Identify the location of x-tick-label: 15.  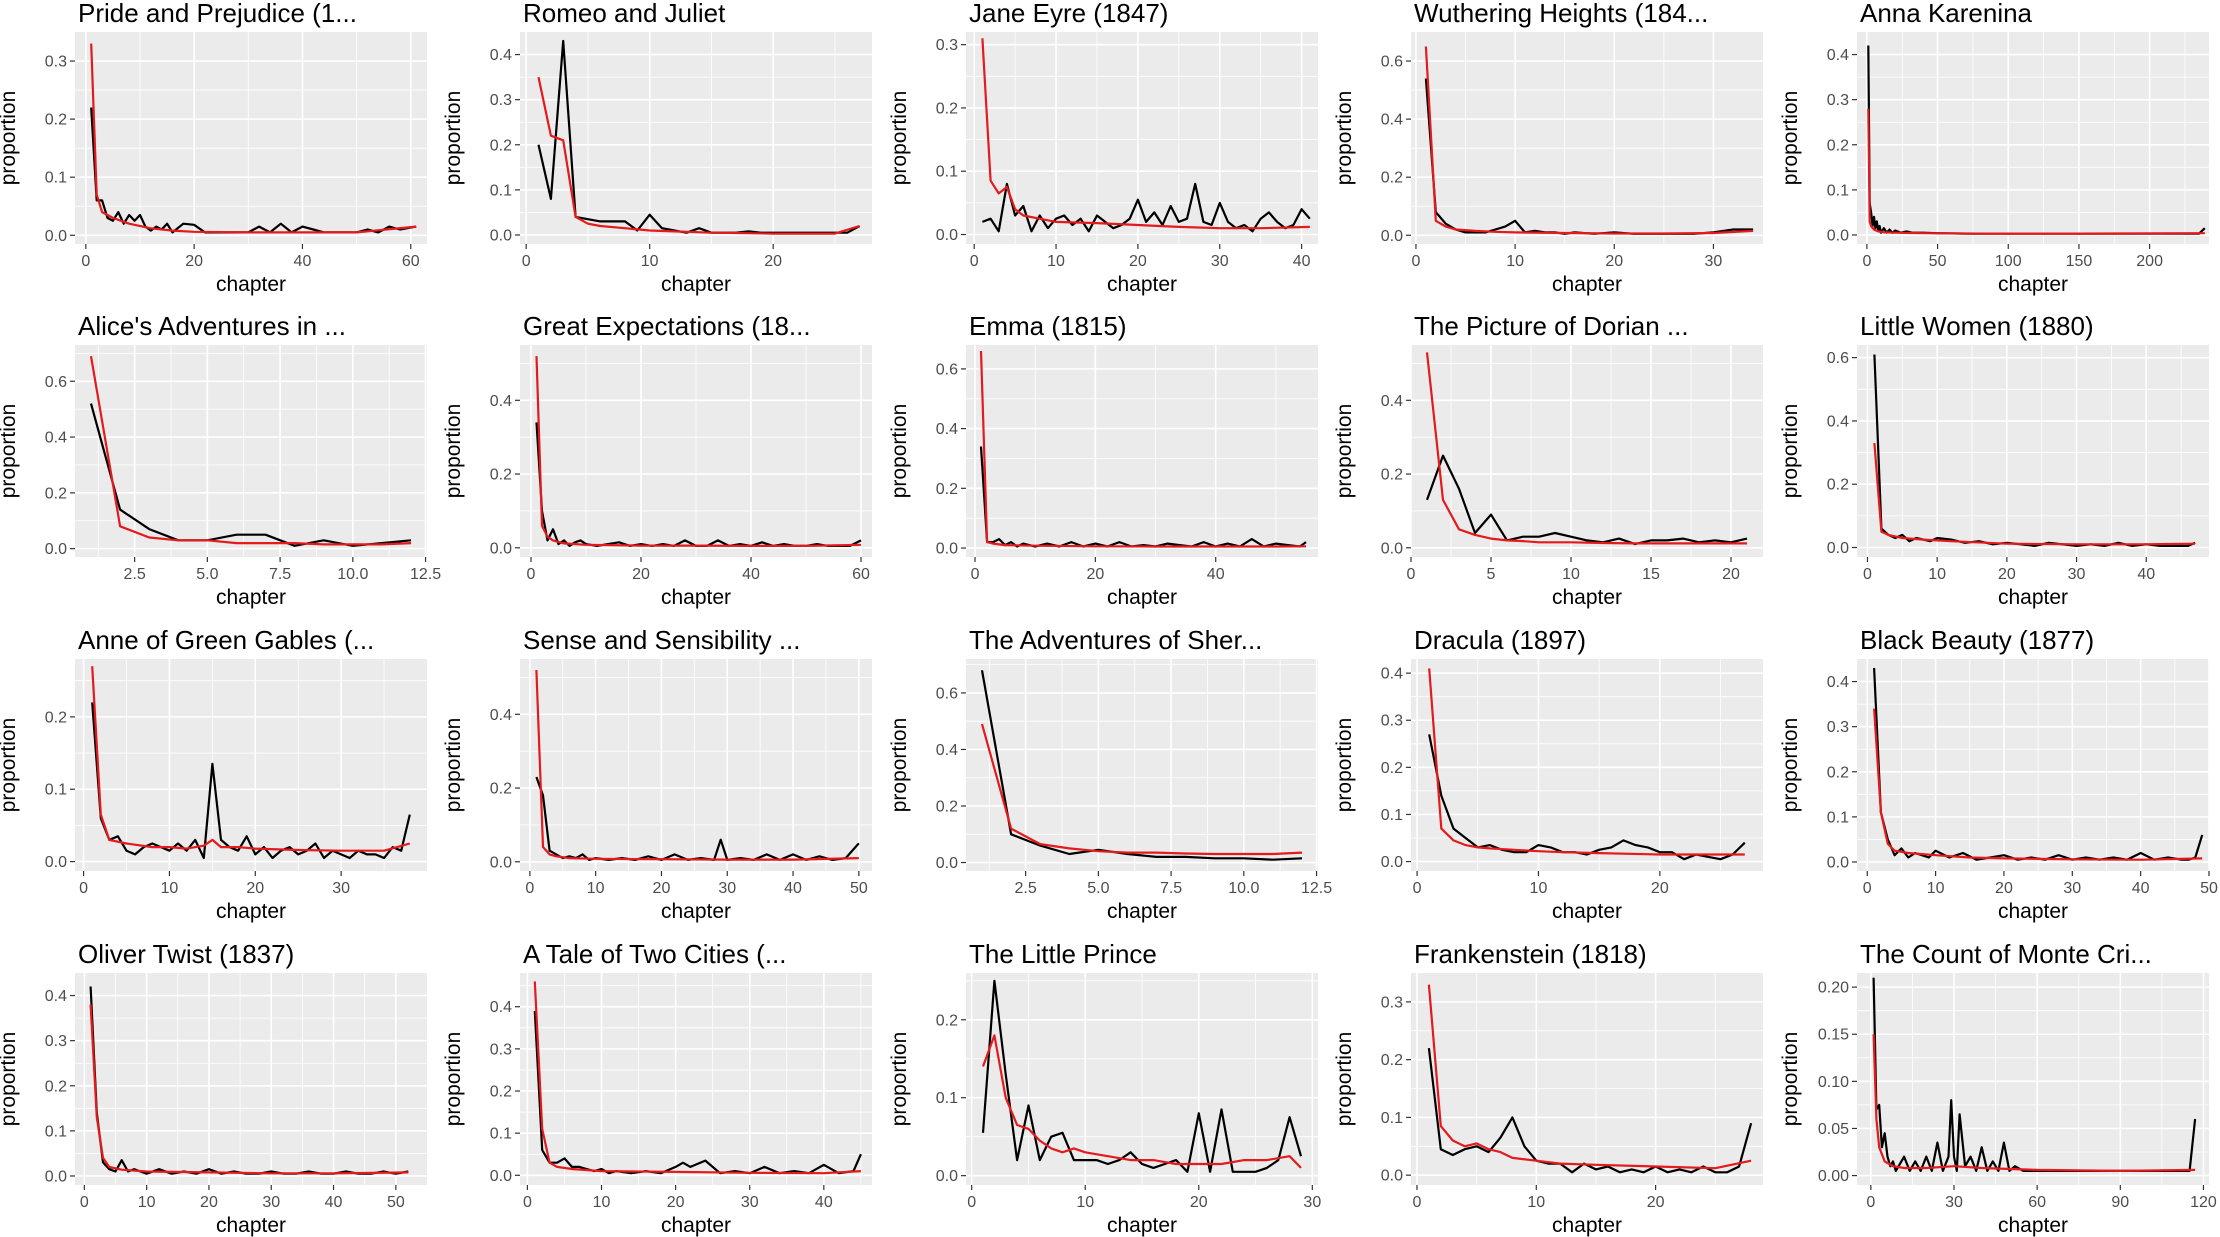
(1651, 574).